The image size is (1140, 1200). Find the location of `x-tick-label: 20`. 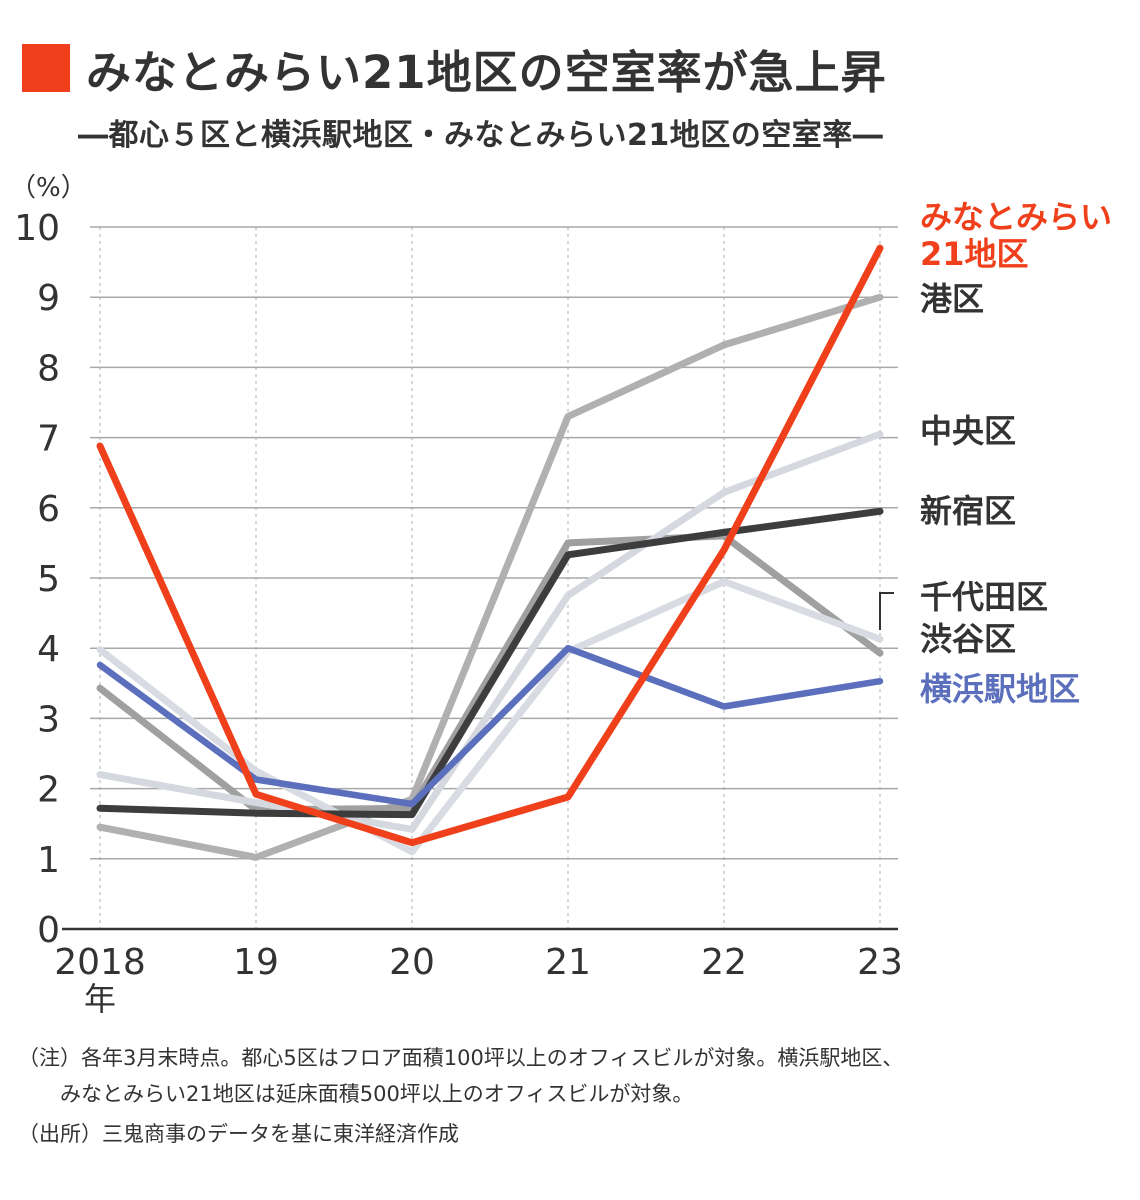

x-tick-label: 20 is located at coordinates (412, 962).